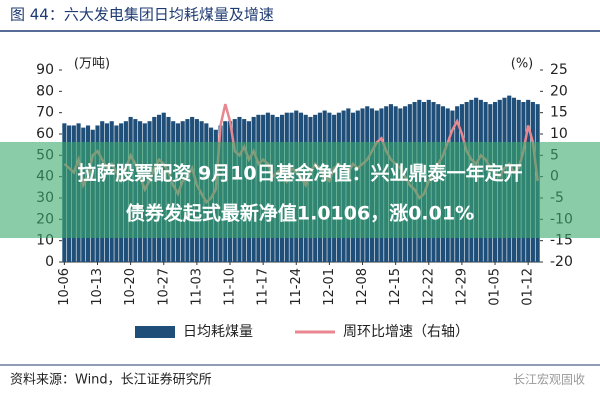 Image resolution: width=600 pixels, height=400 pixels. Describe the element at coordinates (49, 262) in the screenshot. I see `y-tick-label: 0` at that location.